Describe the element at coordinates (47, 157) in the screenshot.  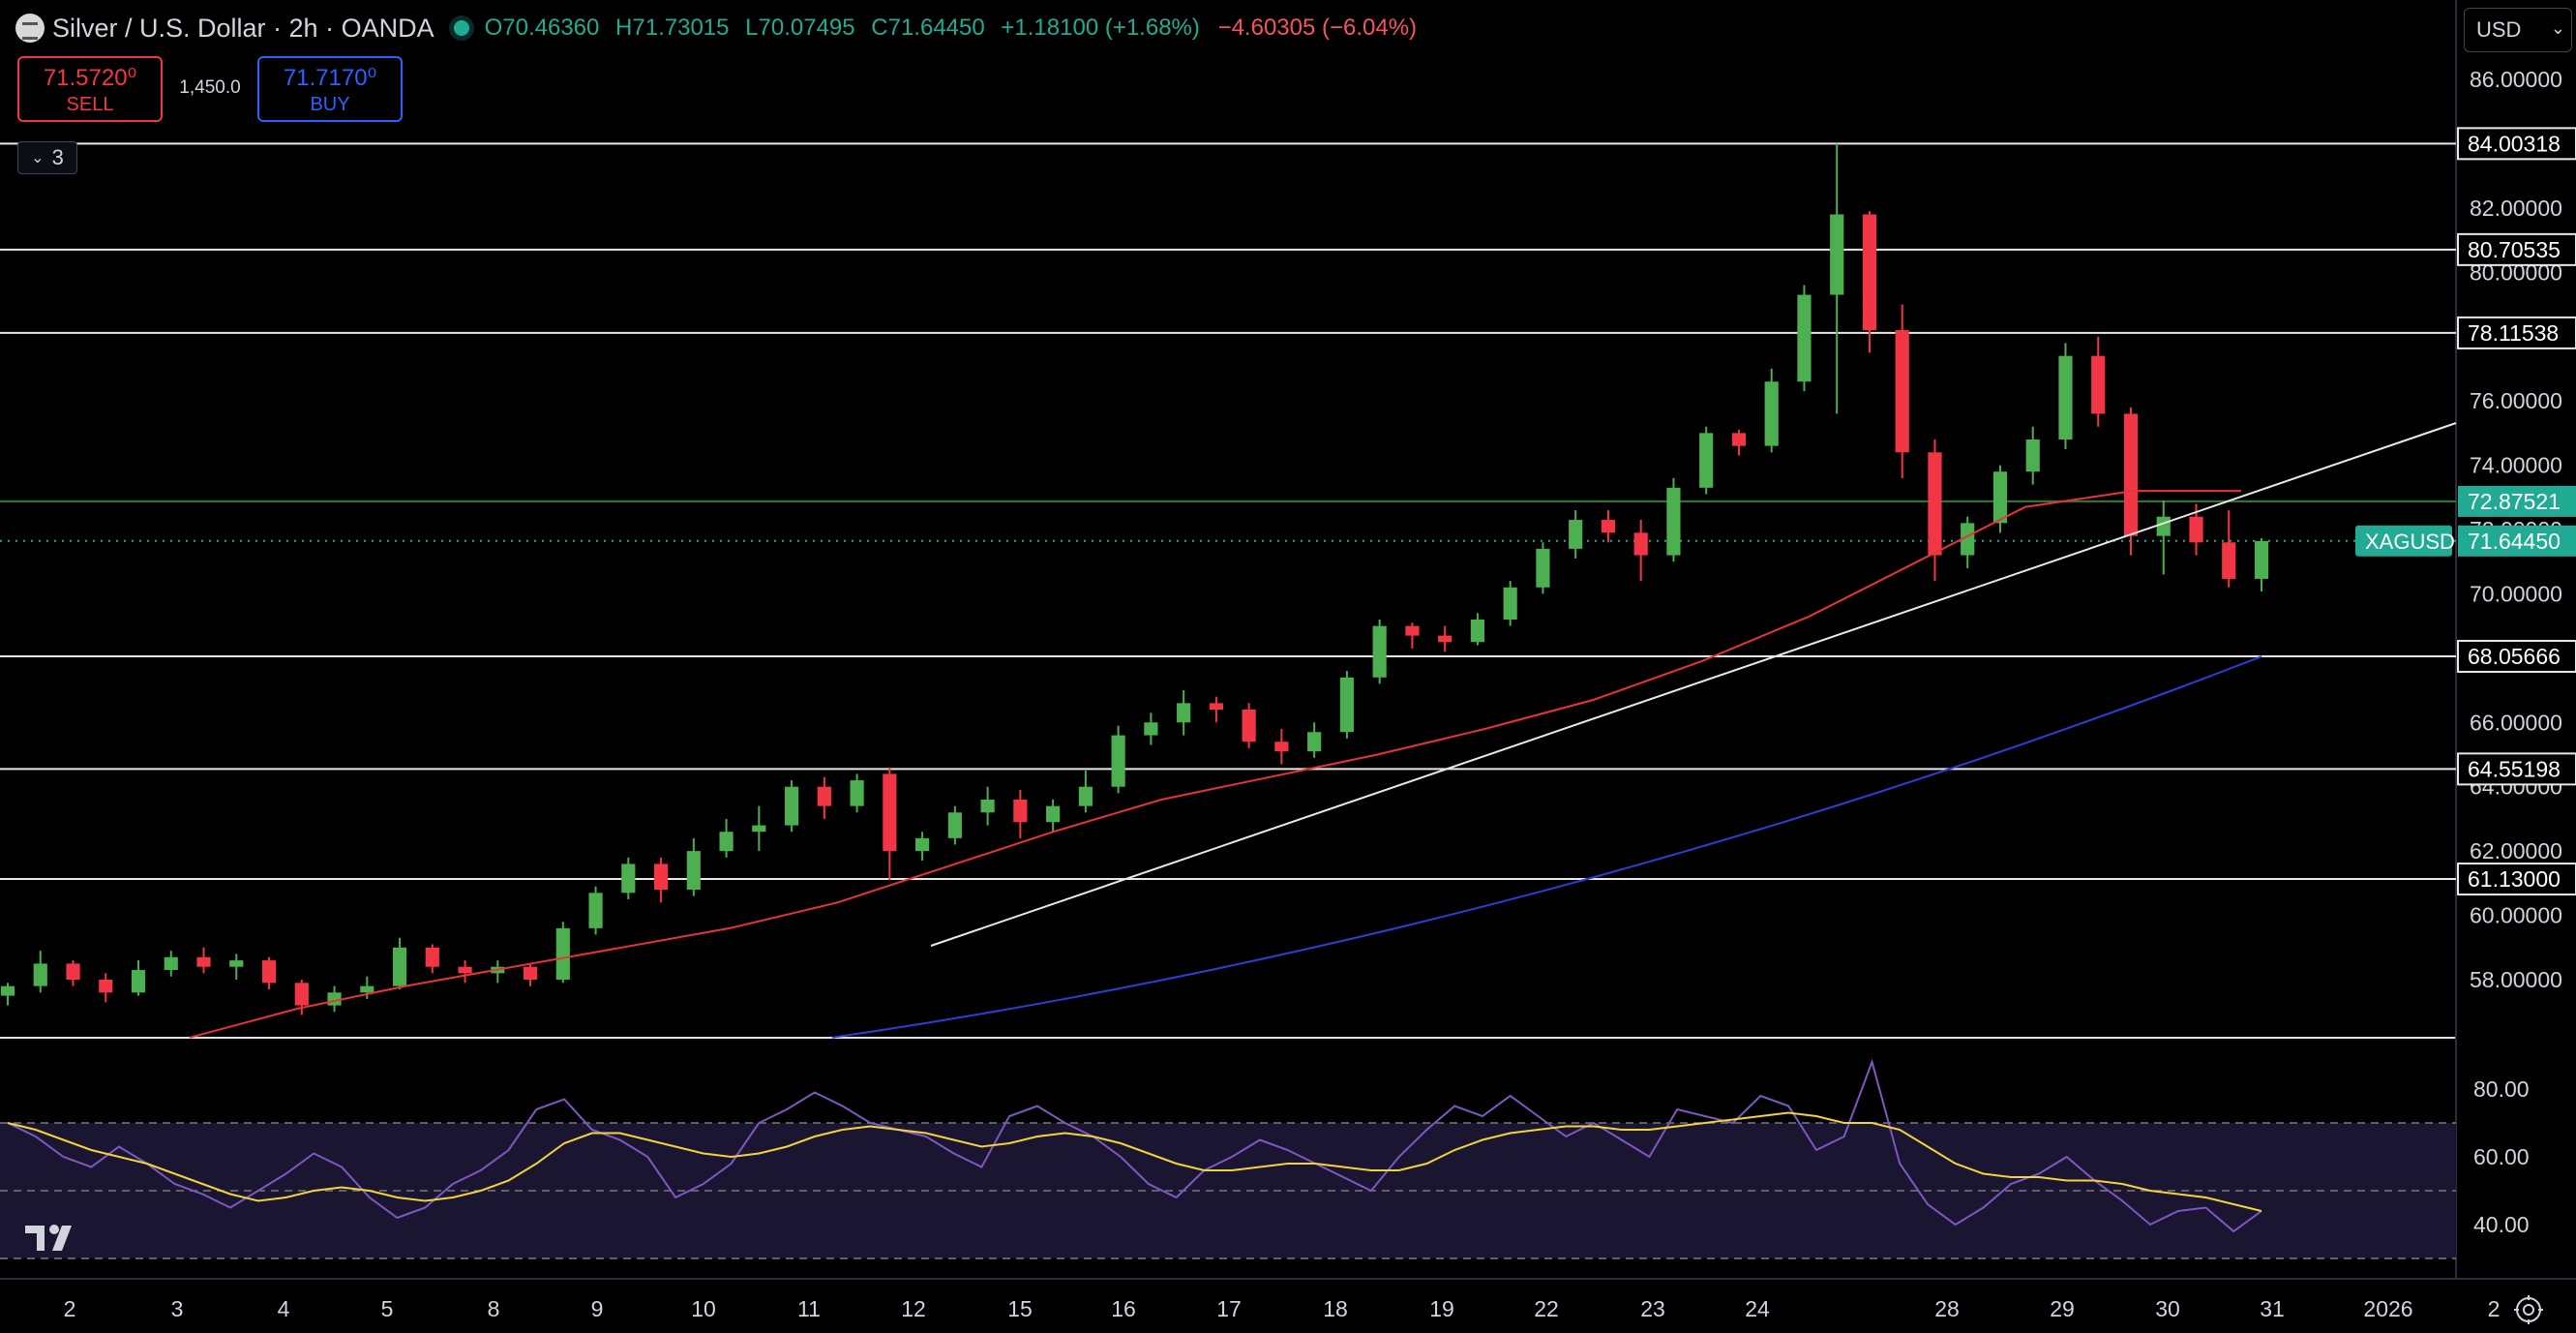
I see `indicators-collapse-button: ⌄ 3` at that location.